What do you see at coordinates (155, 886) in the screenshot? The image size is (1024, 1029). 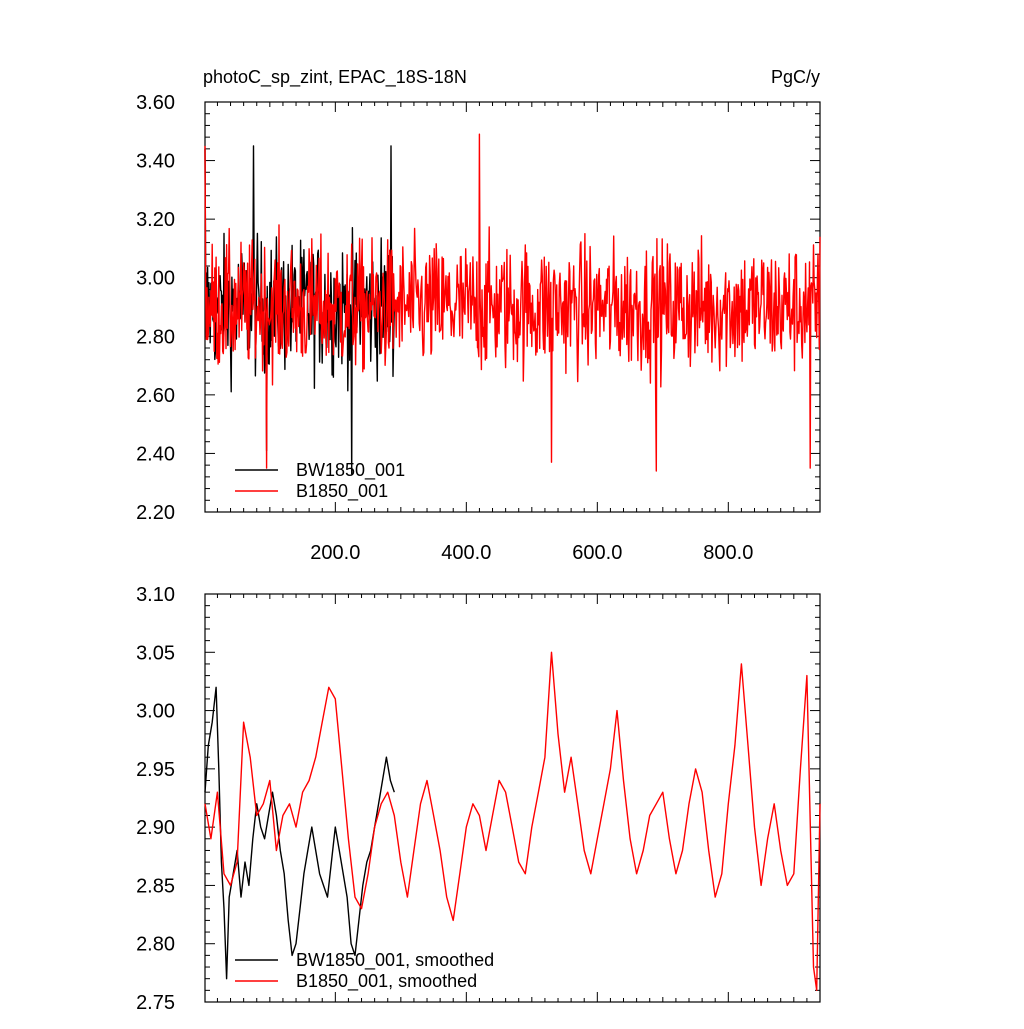 I see `y-tick-label: 2.85` at bounding box center [155, 886].